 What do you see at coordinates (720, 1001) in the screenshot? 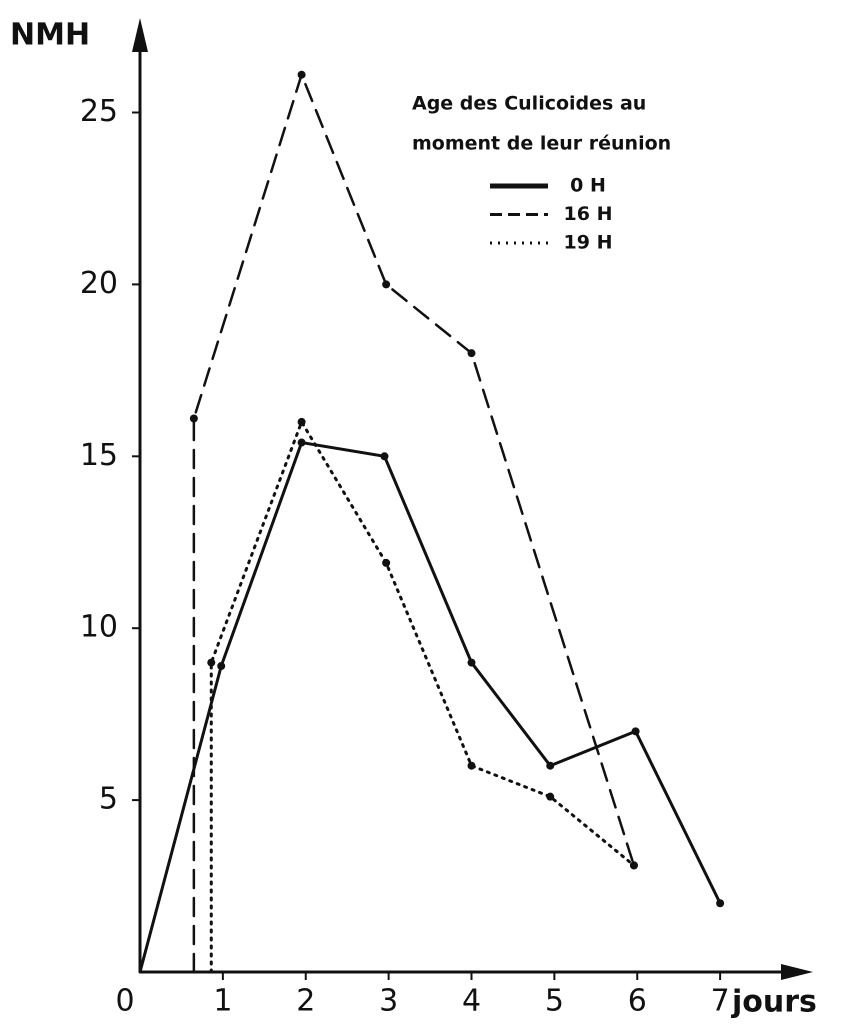
I see `x-tick-label: 7` at bounding box center [720, 1001].